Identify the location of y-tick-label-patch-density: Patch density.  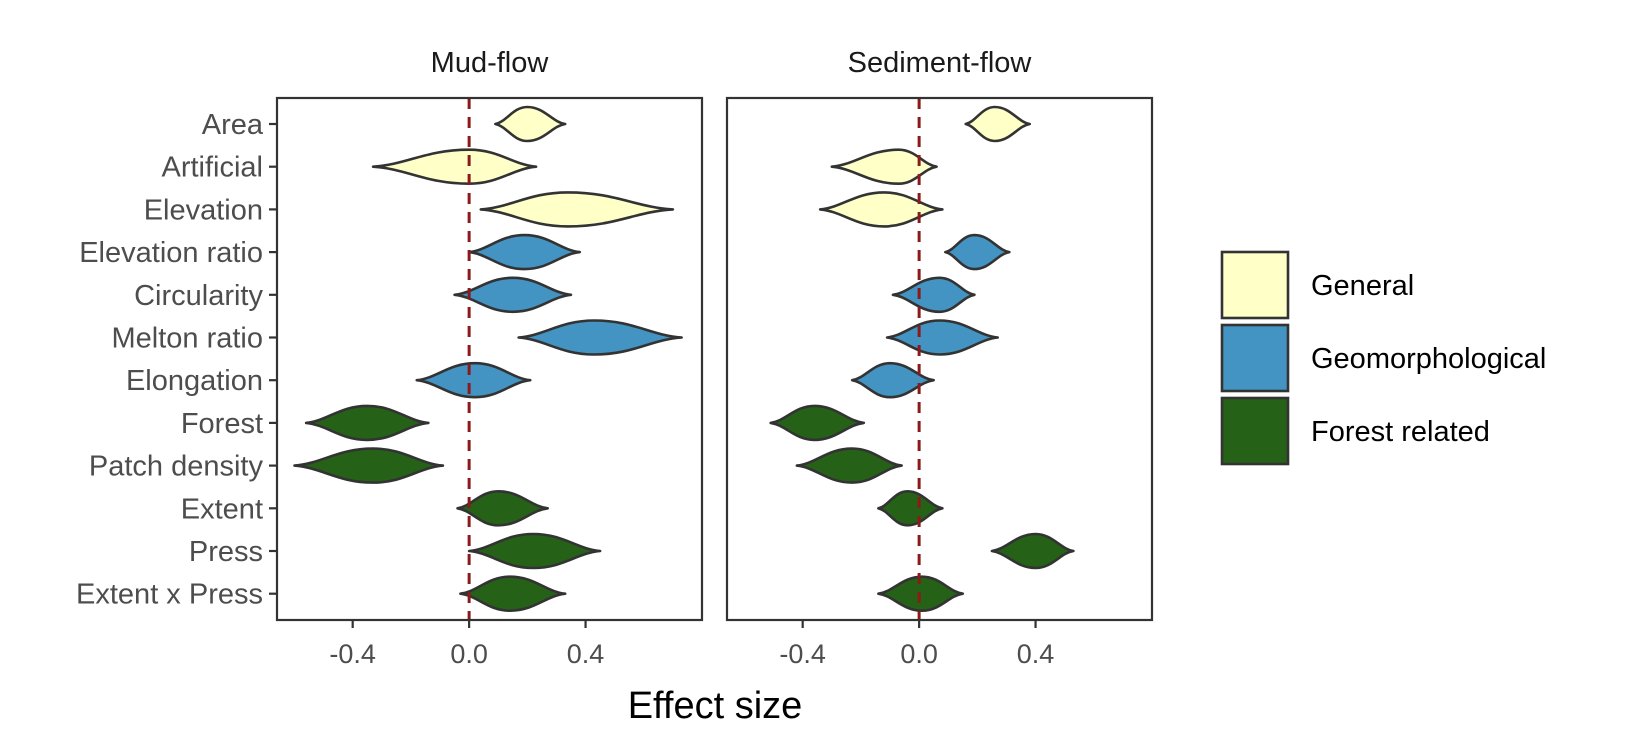
(176, 467).